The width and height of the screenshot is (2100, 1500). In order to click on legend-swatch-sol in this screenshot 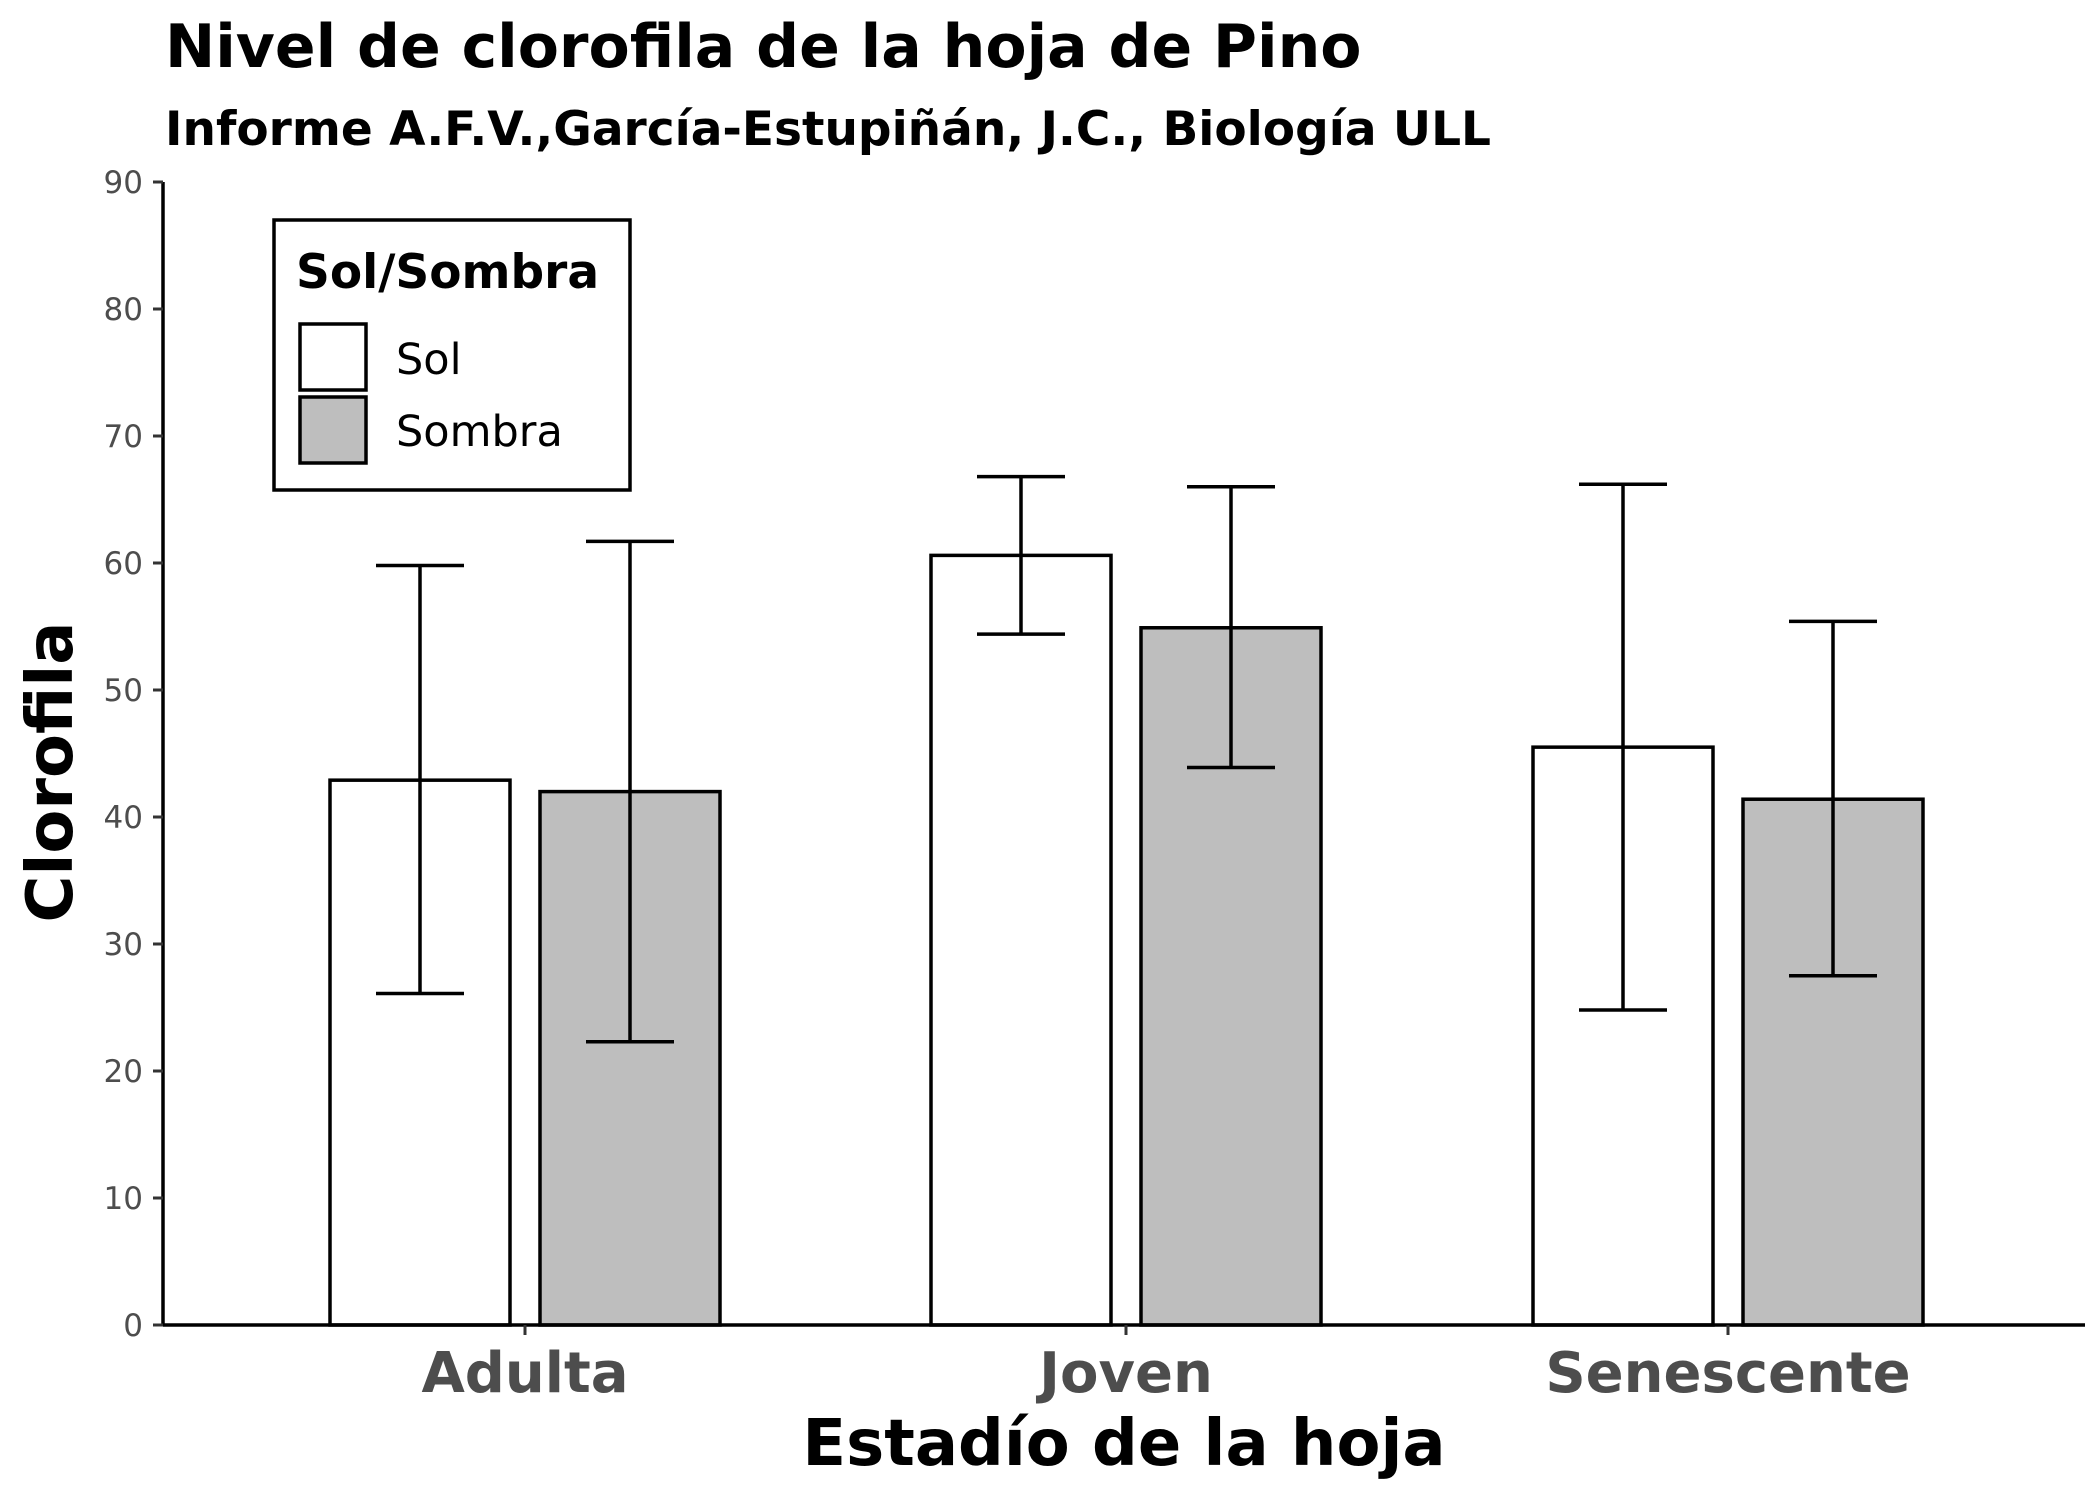, I will do `click(333, 357)`.